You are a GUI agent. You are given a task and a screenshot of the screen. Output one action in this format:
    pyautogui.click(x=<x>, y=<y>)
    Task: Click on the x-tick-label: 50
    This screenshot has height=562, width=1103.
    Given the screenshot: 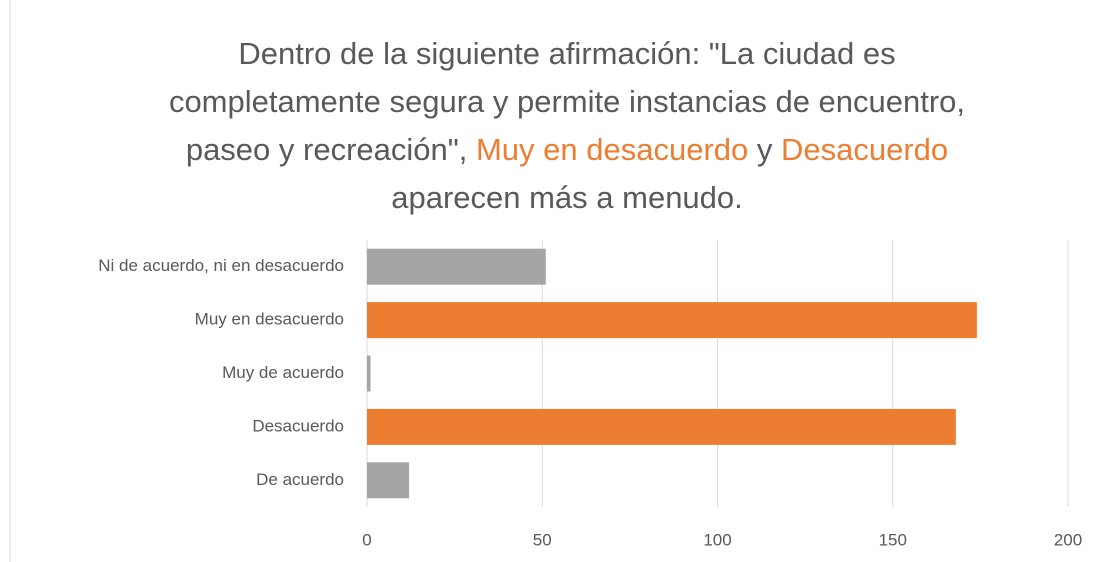 What is the action you would take?
    pyautogui.click(x=542, y=539)
    